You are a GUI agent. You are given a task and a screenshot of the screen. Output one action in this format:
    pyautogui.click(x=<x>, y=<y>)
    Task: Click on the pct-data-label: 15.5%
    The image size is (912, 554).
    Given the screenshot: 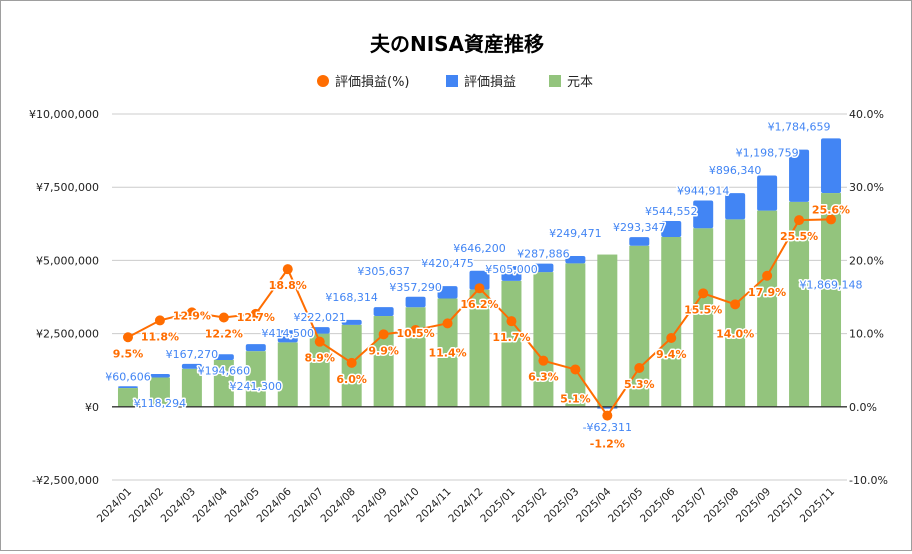 What is the action you would take?
    pyautogui.click(x=703, y=309)
    